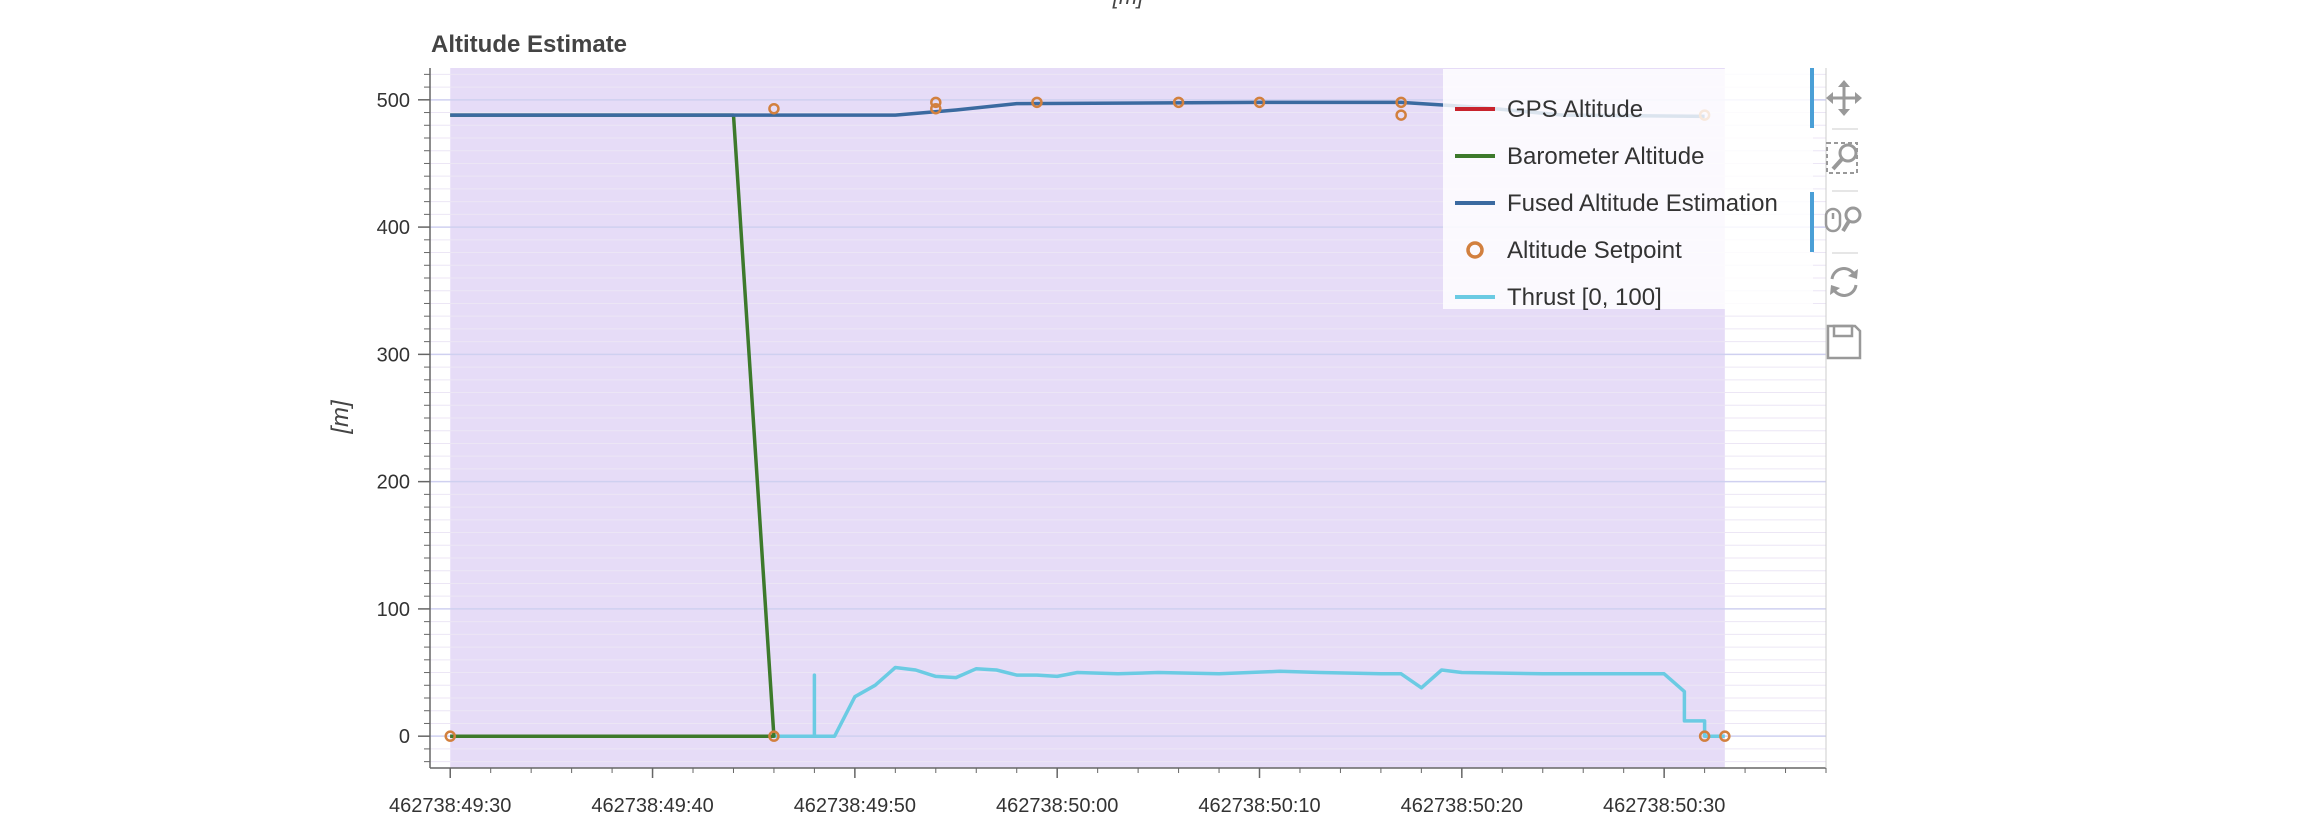 This screenshot has height=828, width=2300. Describe the element at coordinates (1462, 806) in the screenshot. I see `x-tick-label: 462738:50:20` at that location.